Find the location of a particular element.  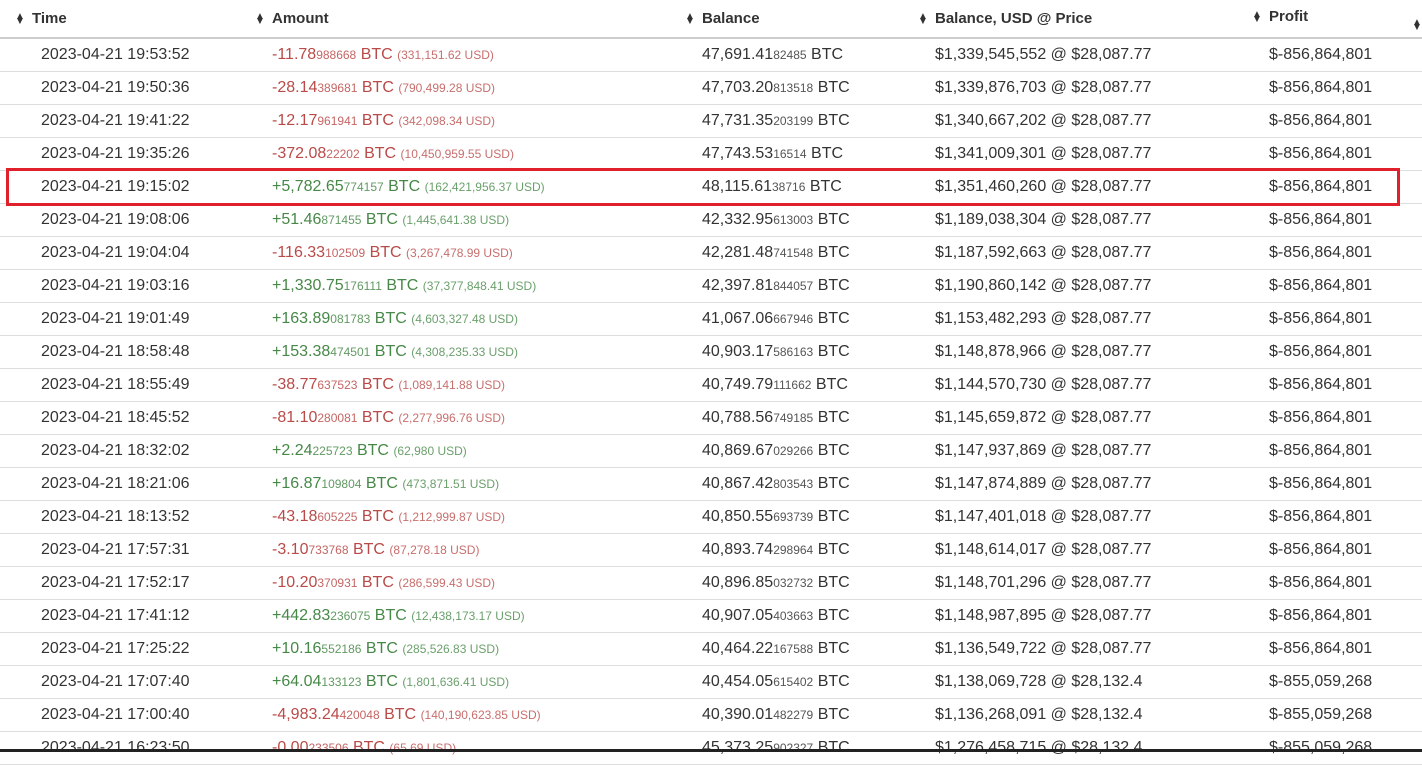

balance-cell: 40,893.74298964 BTC is located at coordinates (801, 550).